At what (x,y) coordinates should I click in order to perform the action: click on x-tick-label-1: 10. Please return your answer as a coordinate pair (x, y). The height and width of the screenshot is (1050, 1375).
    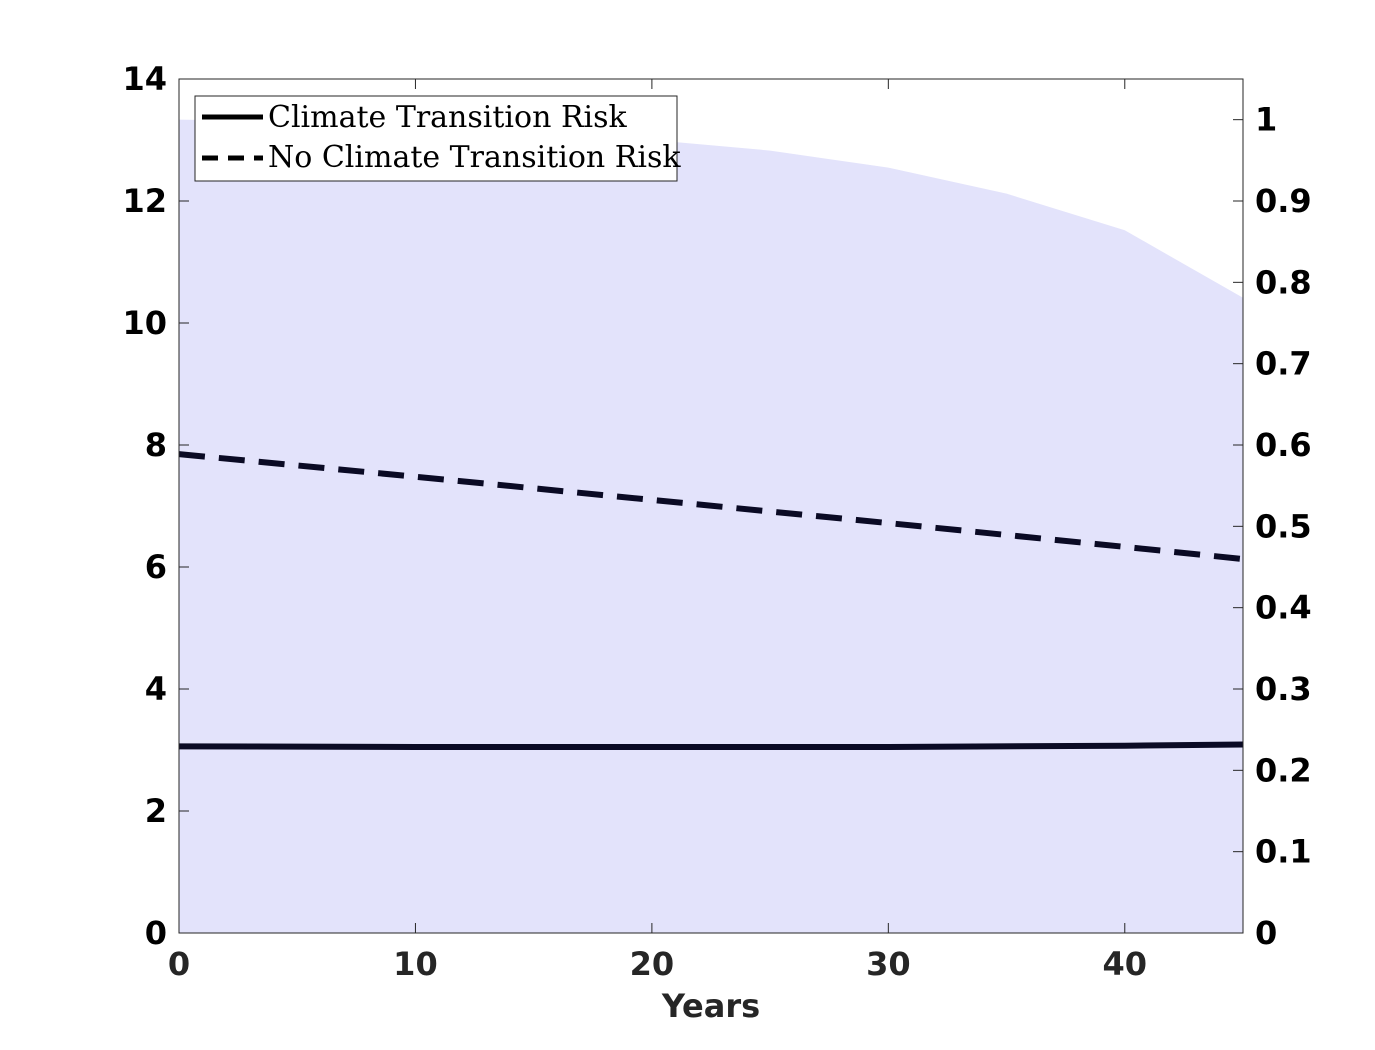
    Looking at the image, I should click on (415, 964).